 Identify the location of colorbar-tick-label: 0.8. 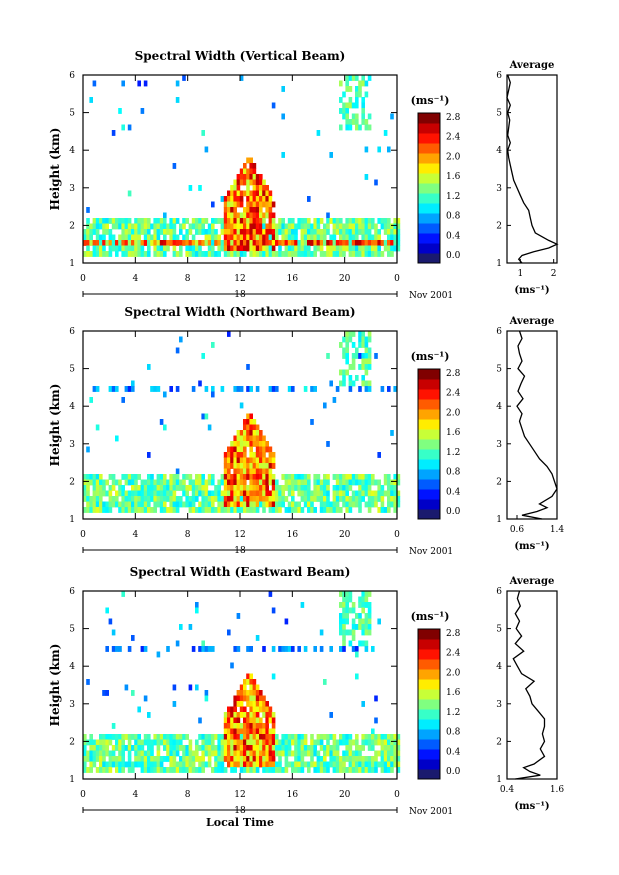
(453, 217).